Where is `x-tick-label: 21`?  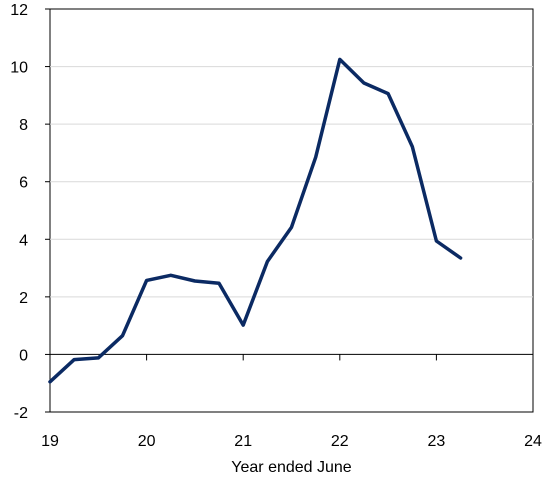
x-tick-label: 21 is located at coordinates (243, 441).